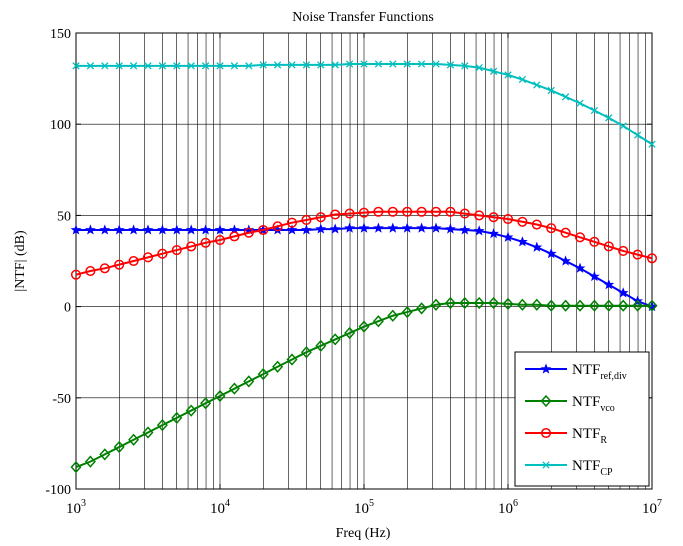 The image size is (683, 546). I want to click on x-tick-label: 10⁴, so click(220, 507).